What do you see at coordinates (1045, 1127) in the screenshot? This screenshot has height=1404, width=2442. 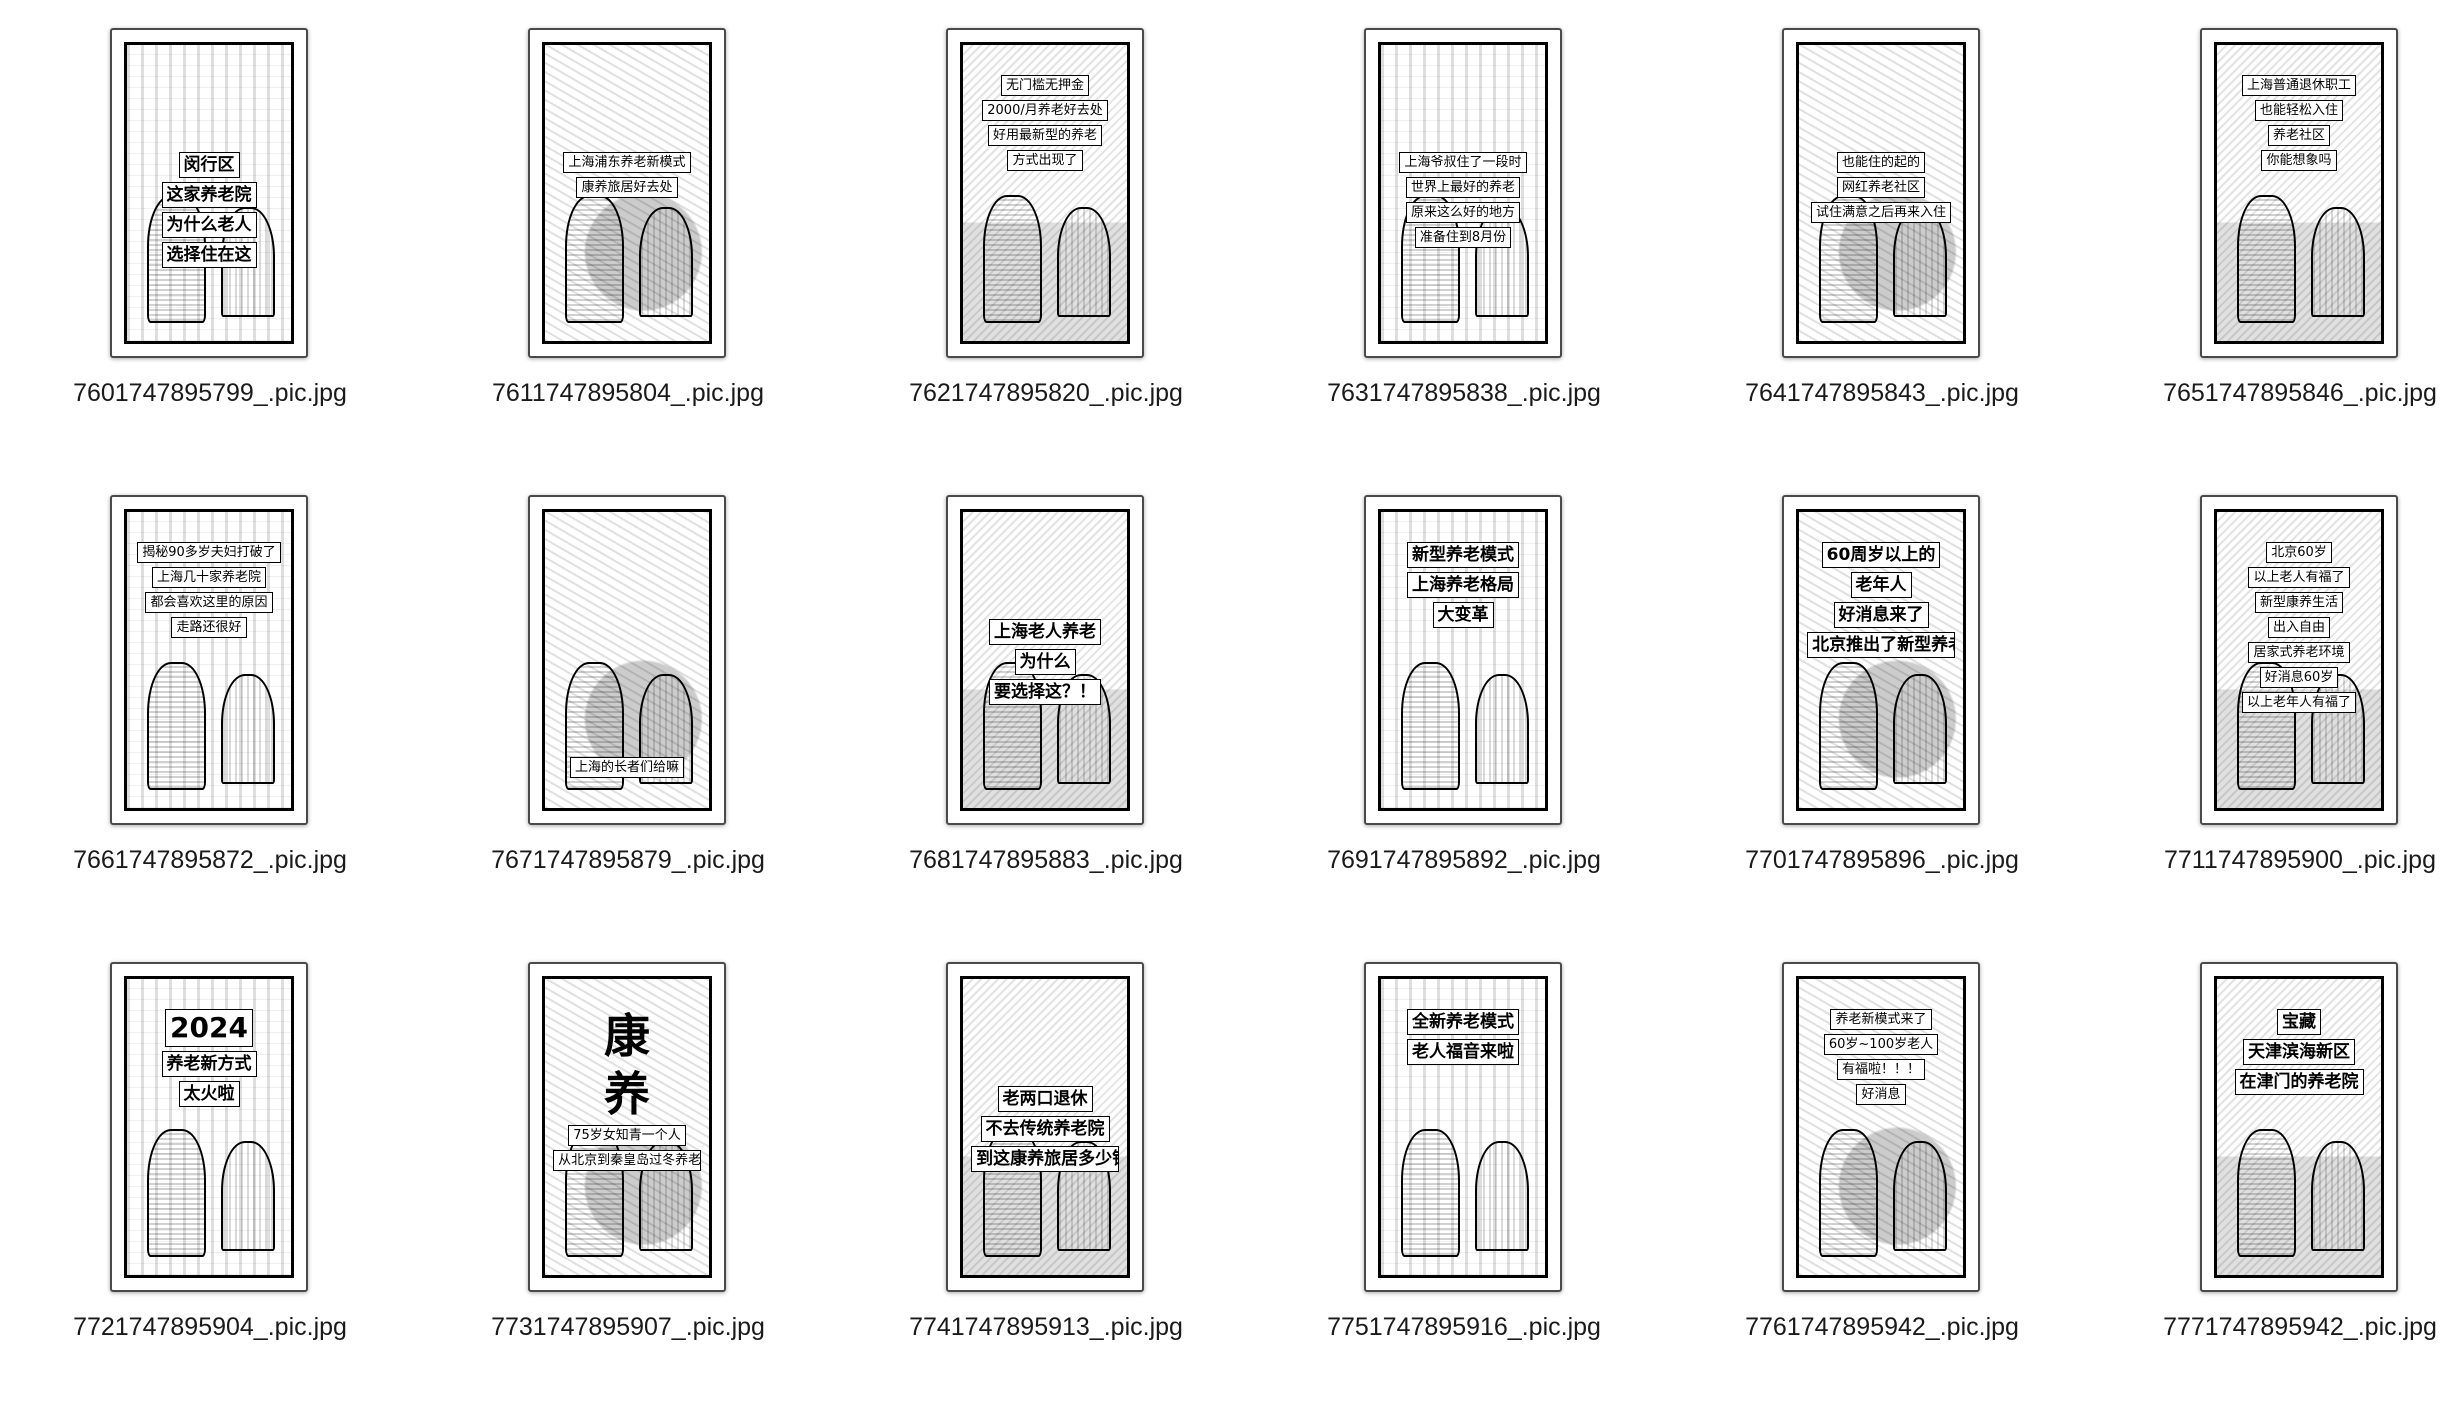 I see `file-thumbnail: 老两口退休 不去传统养老院 到这康养旅居多少钱` at bounding box center [1045, 1127].